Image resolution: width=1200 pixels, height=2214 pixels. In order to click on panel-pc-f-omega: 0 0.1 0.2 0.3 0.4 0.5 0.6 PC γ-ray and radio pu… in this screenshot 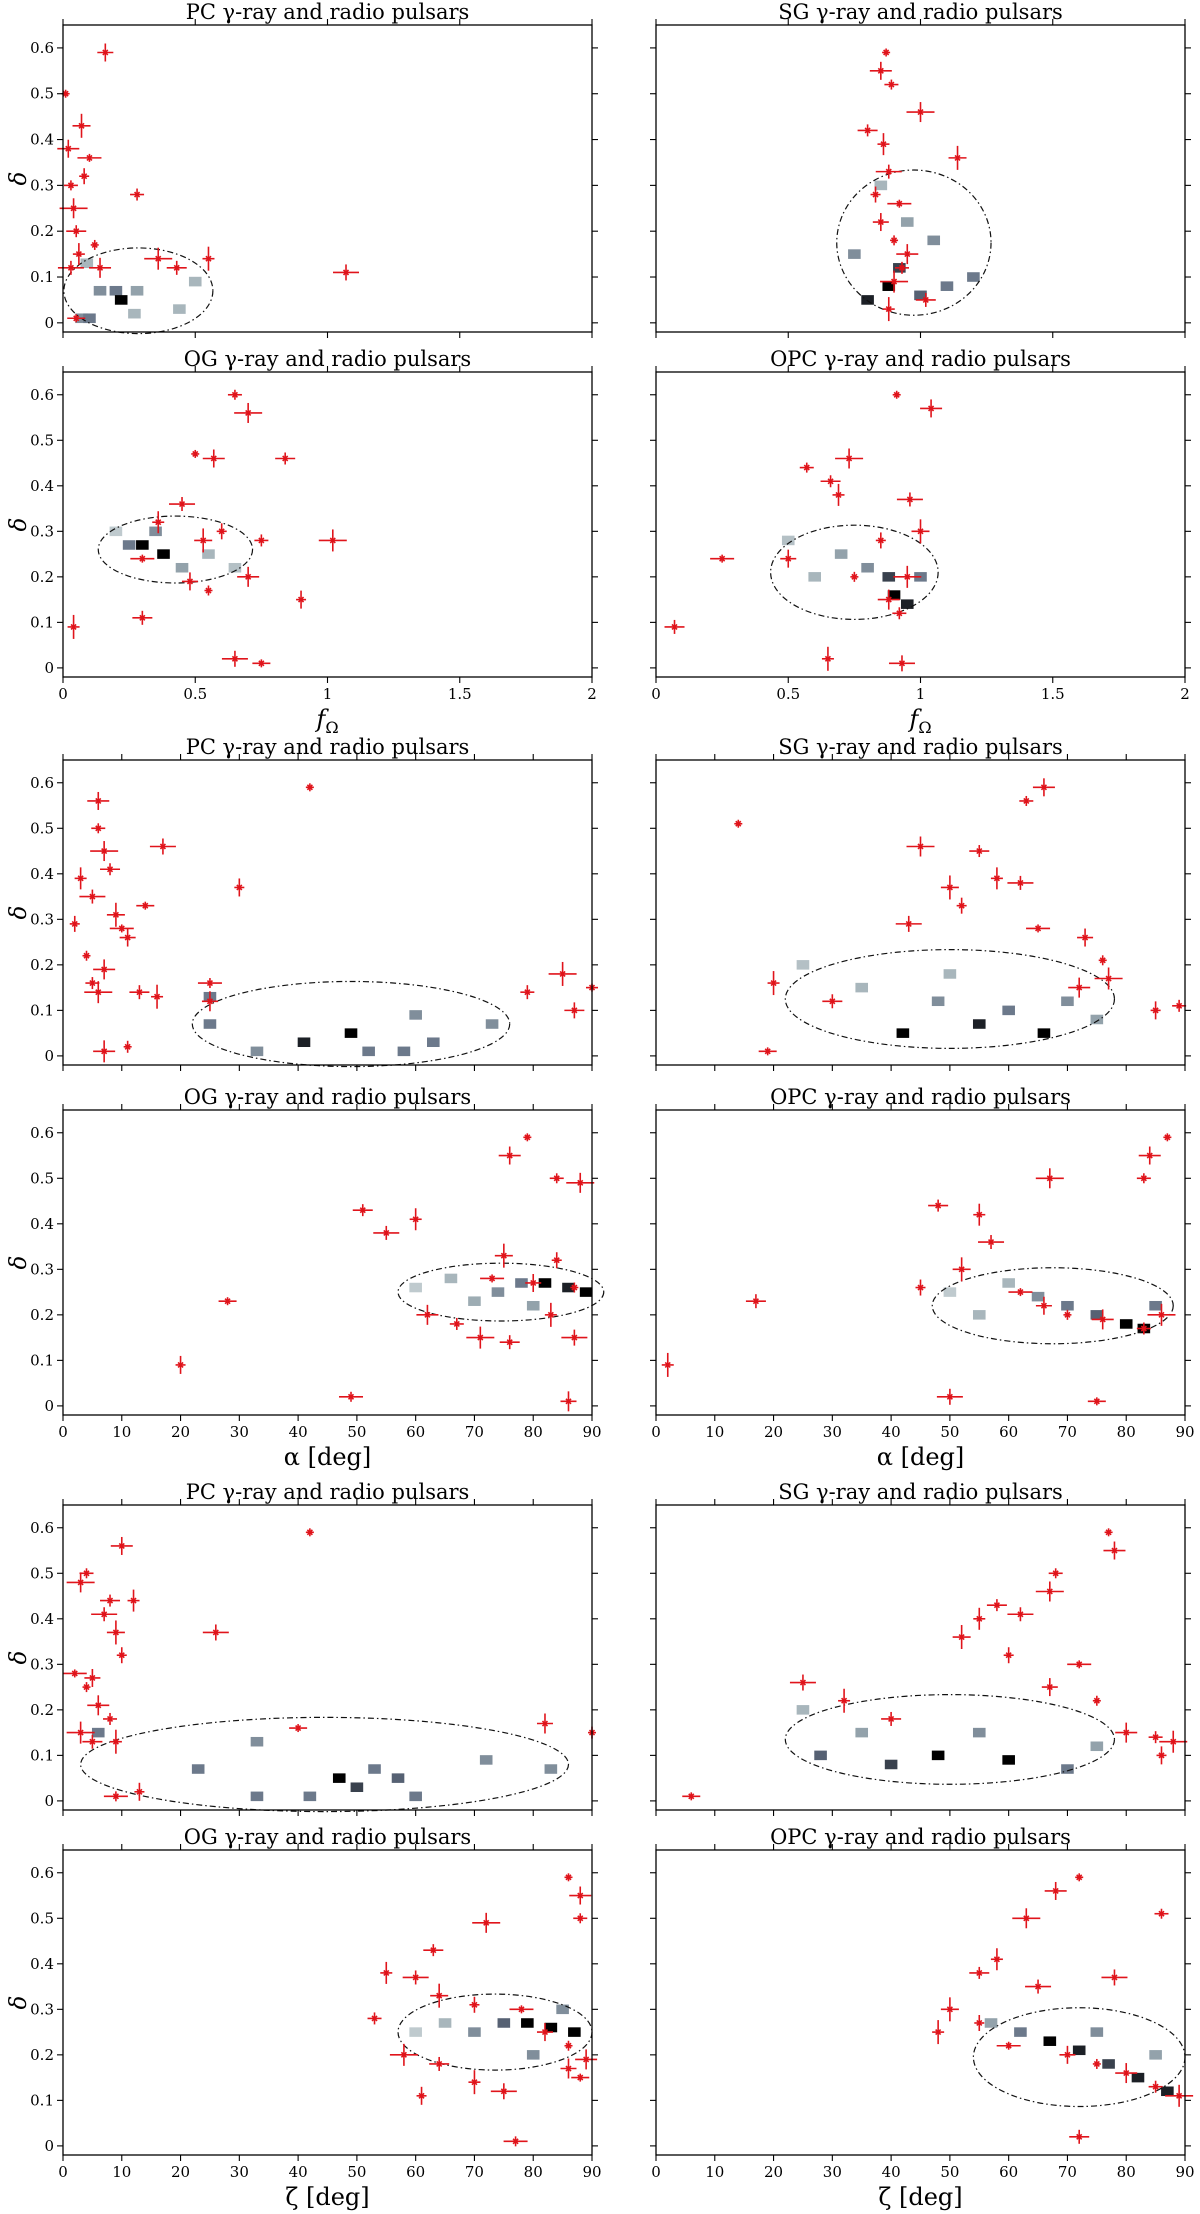, I will do `click(302, 169)`.